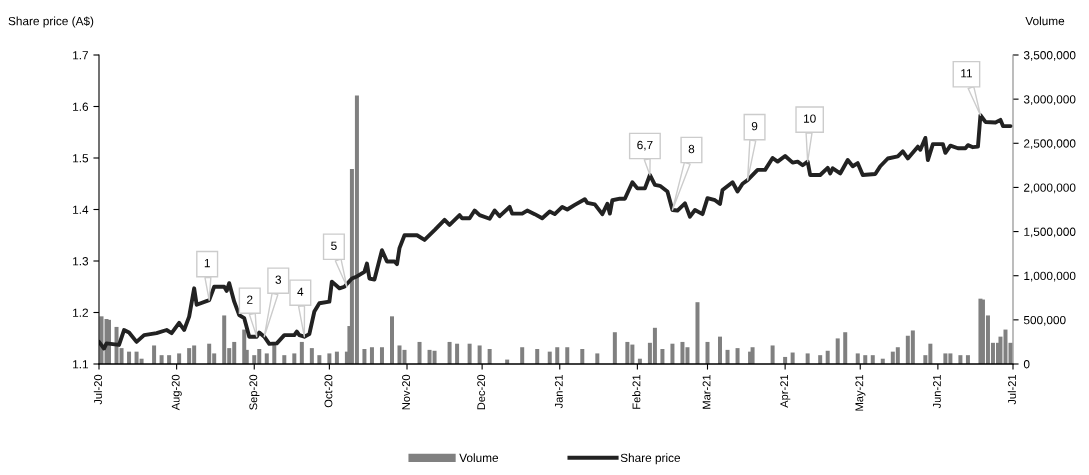 The width and height of the screenshot is (1089, 475). I want to click on y-axis-title: Share price (A$), so click(51, 22).